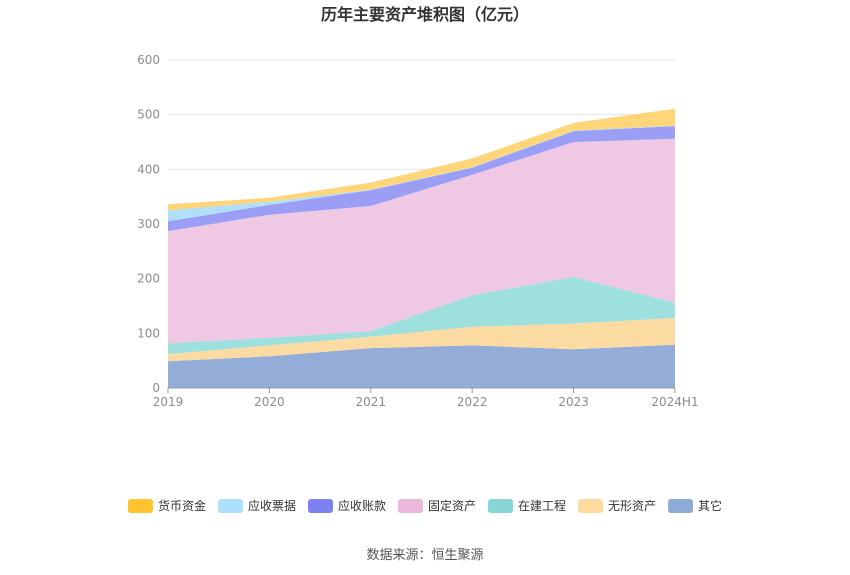 This screenshot has width=850, height=575. Describe the element at coordinates (168, 402) in the screenshot. I see `x-tick-label: 2019` at that location.